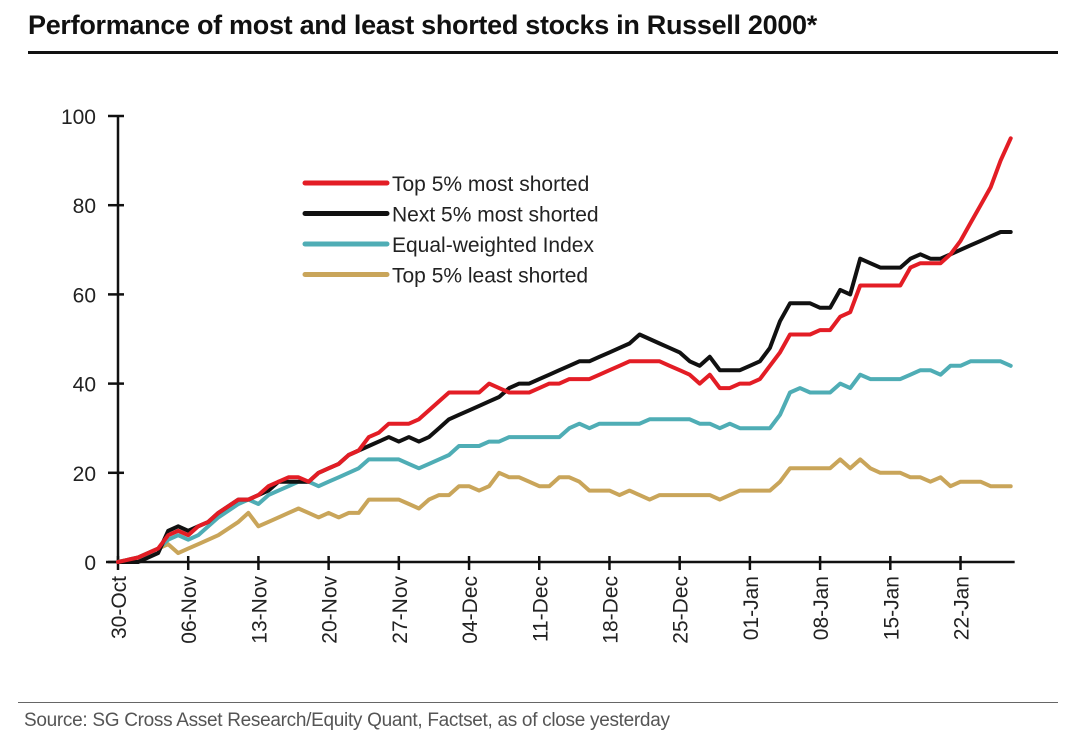  What do you see at coordinates (891, 608) in the screenshot?
I see `x-tick-label: 15-Jan` at bounding box center [891, 608].